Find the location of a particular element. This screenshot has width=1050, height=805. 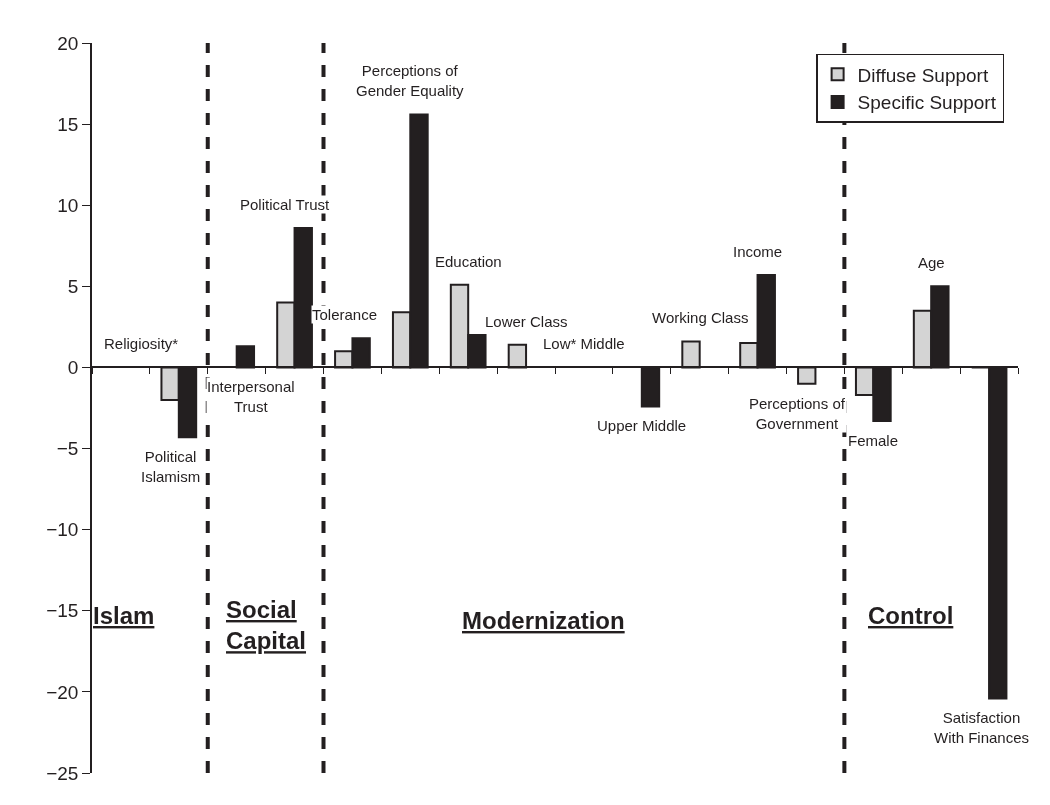

x-tick-label: Tolerance is located at coordinates (345, 314).